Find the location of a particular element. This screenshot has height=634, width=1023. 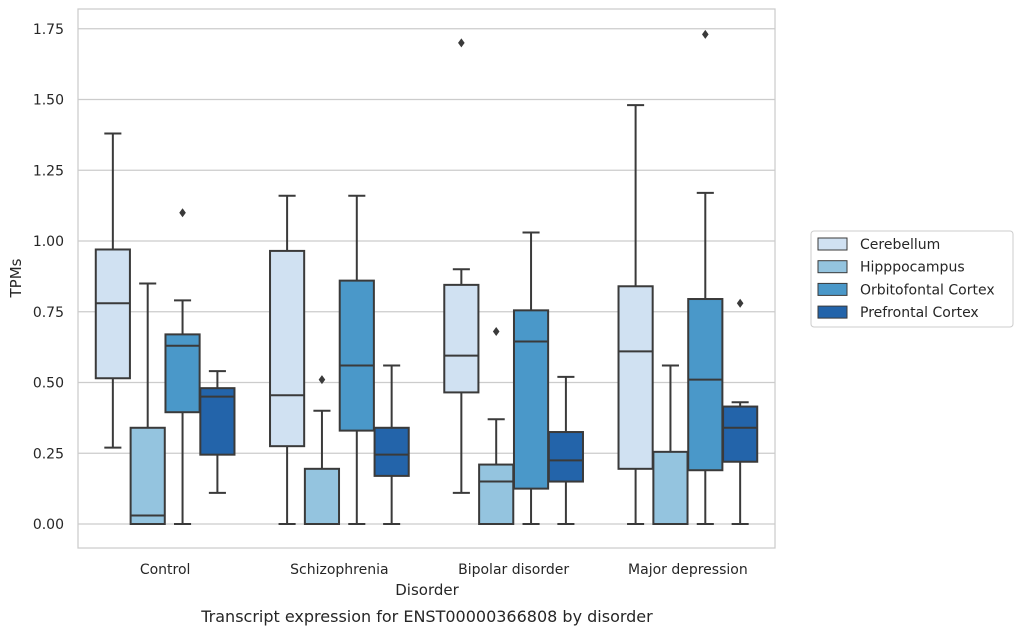

x-tick-label: Control is located at coordinates (165, 570).